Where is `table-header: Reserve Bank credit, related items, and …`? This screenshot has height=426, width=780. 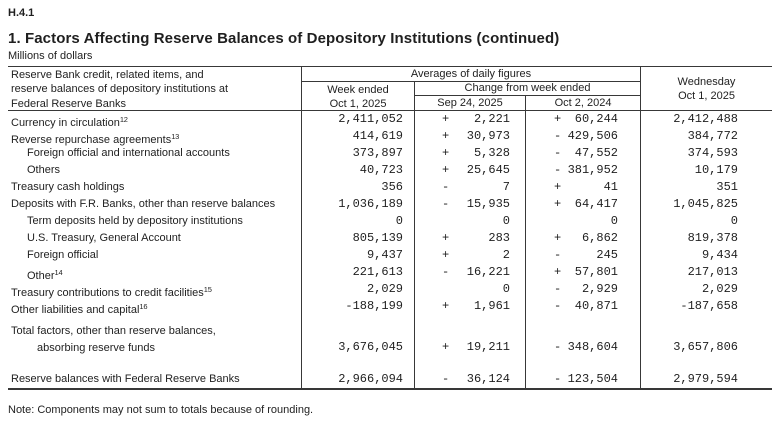 table-header: Reserve Bank credit, related items, and … is located at coordinates (390, 89).